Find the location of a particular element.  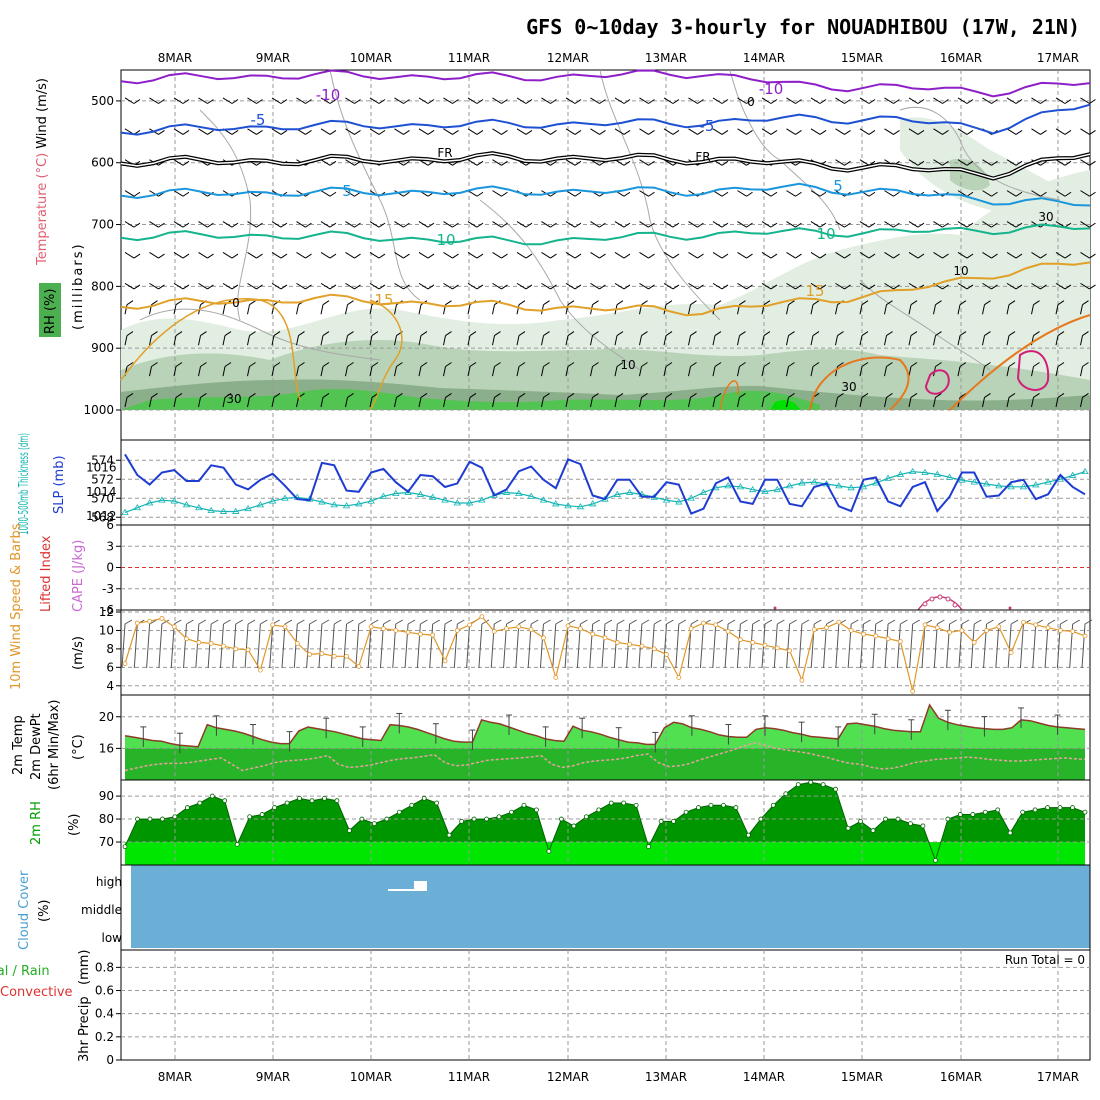

dewpt-y-title: 2m DewPt is located at coordinates (36, 746).